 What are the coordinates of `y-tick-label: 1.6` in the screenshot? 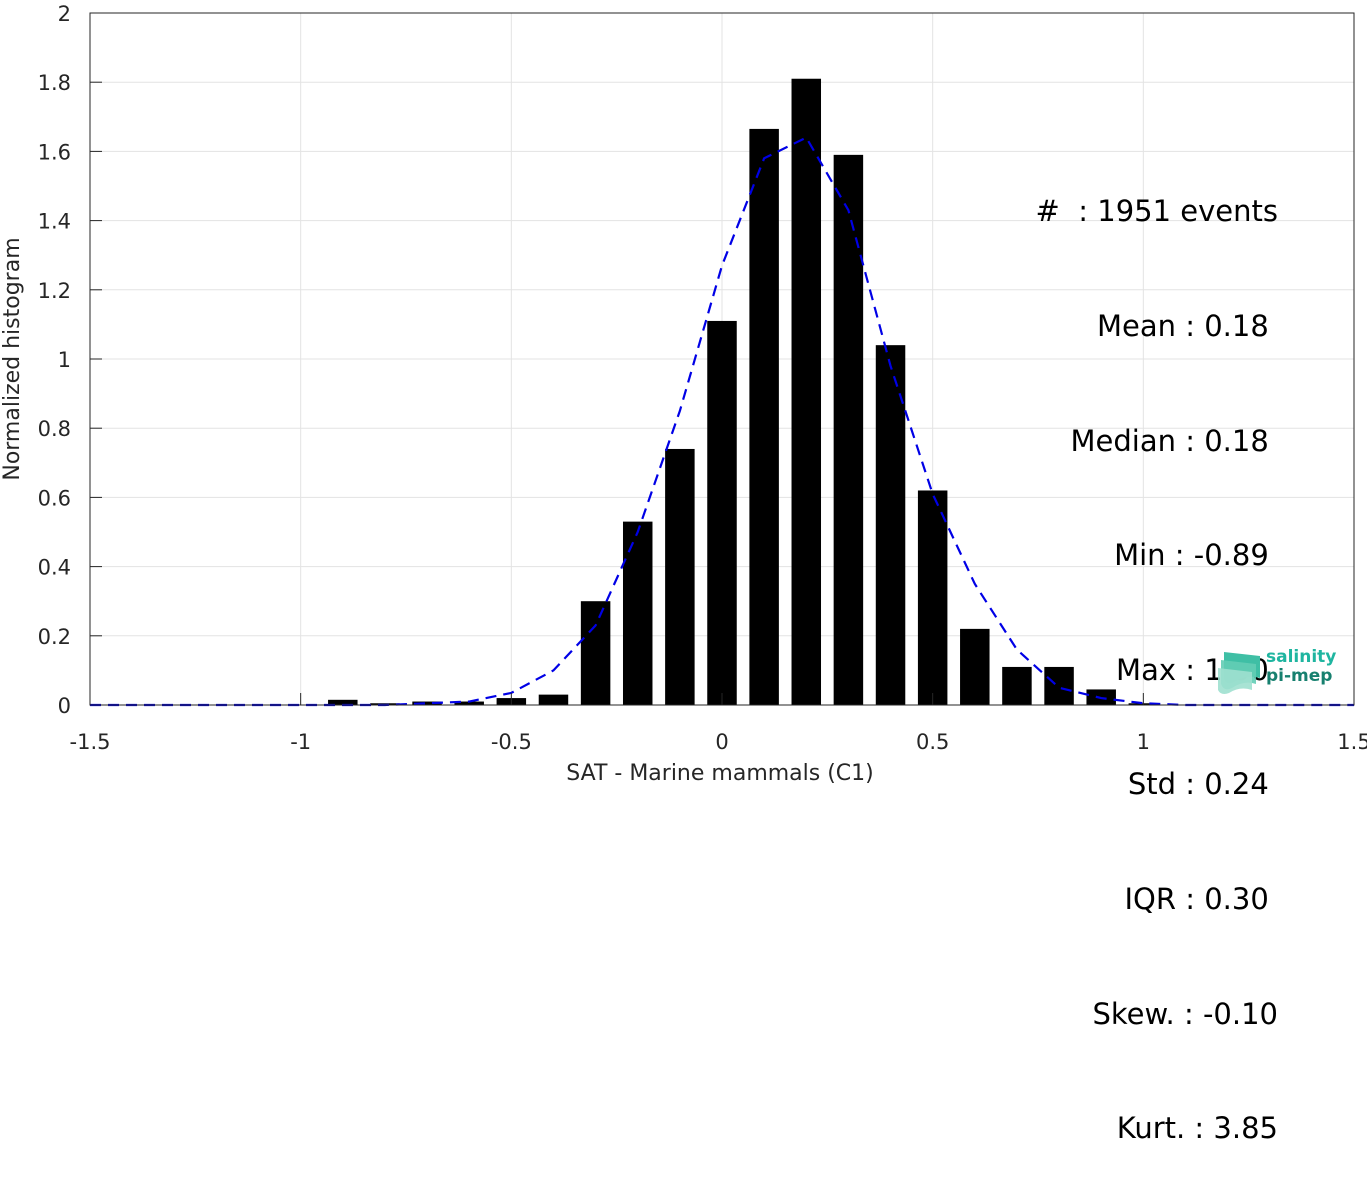 It's located at (54, 152).